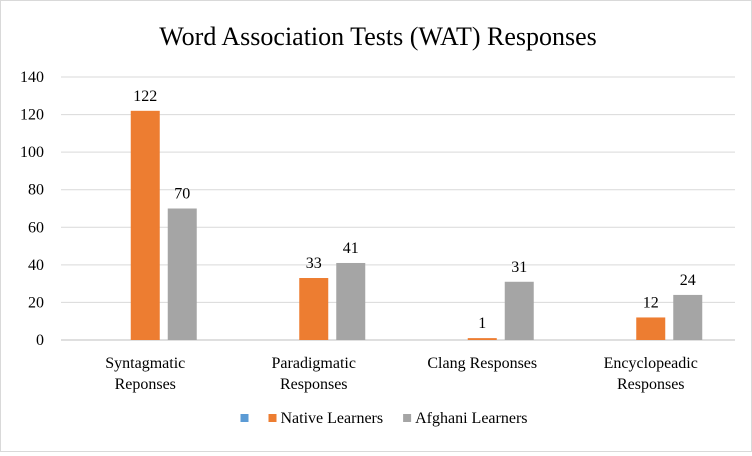  I want to click on data-label: 33, so click(314, 263).